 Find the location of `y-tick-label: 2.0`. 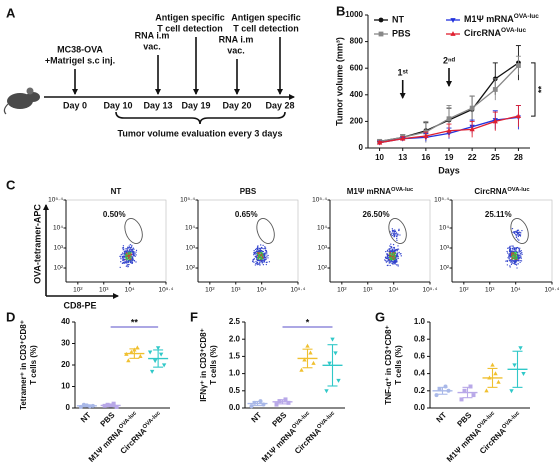

y-tick-label: 2.0 is located at coordinates (235, 338).